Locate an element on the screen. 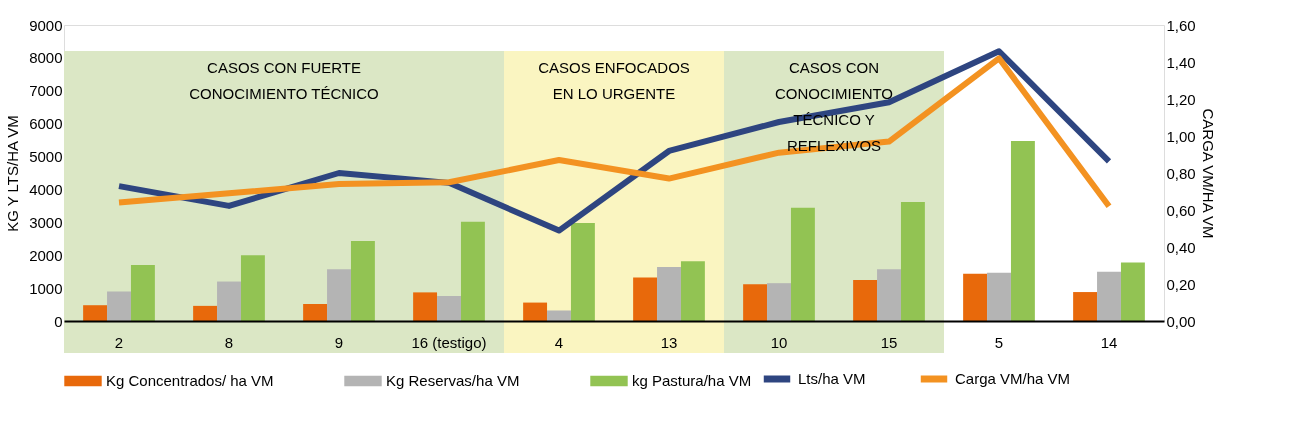 This screenshot has height=428, width=1309. y-tick-label: 1000 is located at coordinates (46, 288).